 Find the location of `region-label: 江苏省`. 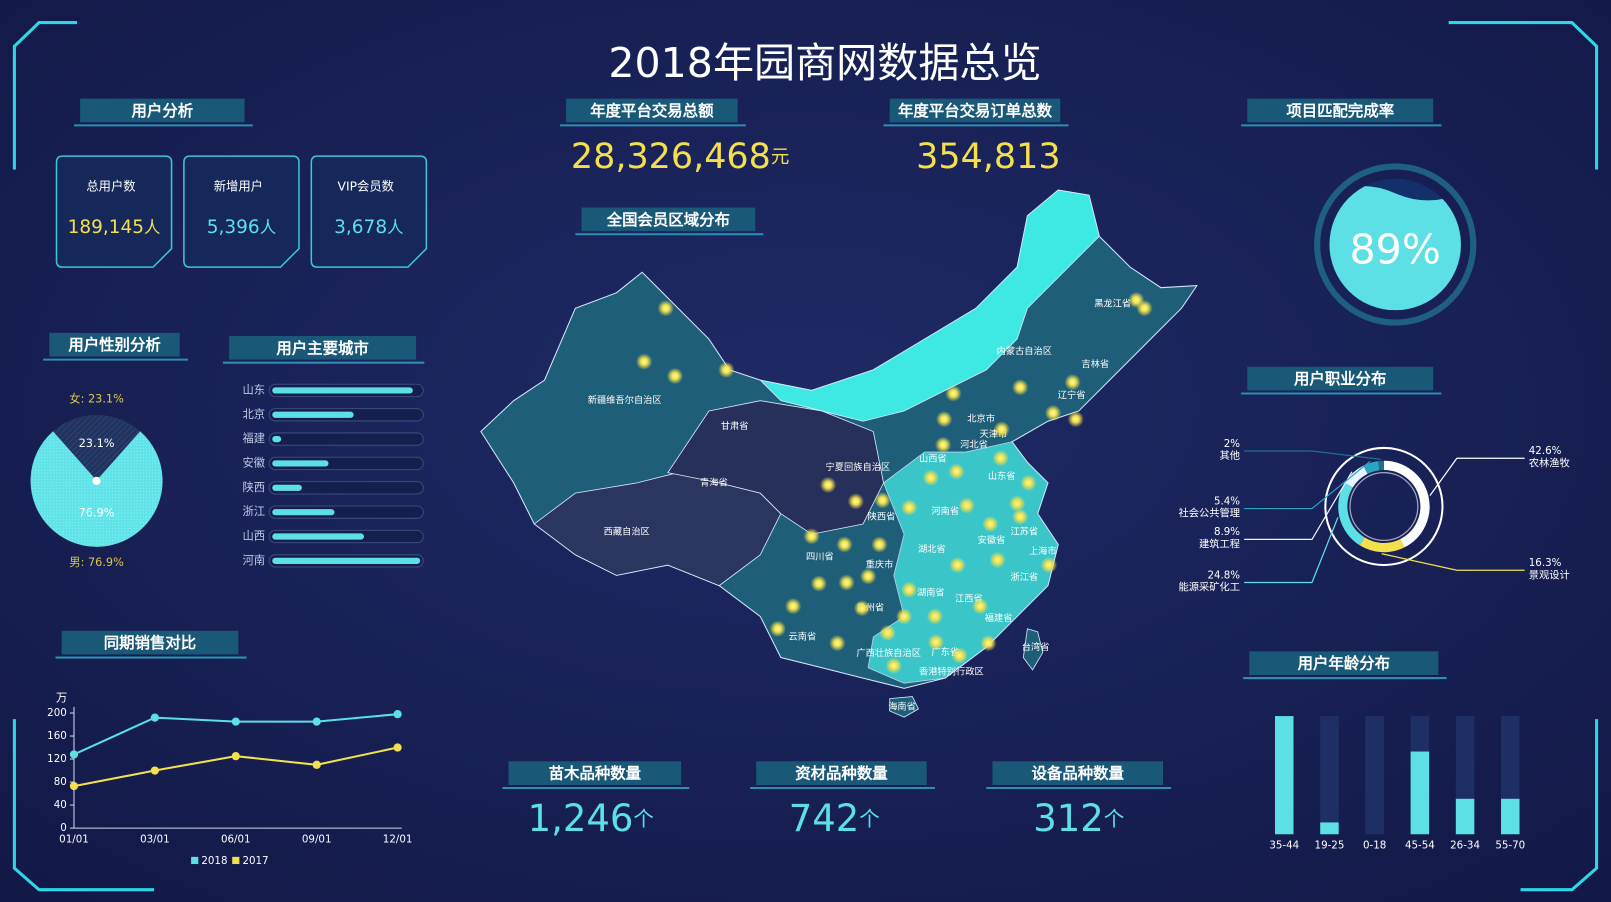

region-label: 江苏省 is located at coordinates (1024, 532).